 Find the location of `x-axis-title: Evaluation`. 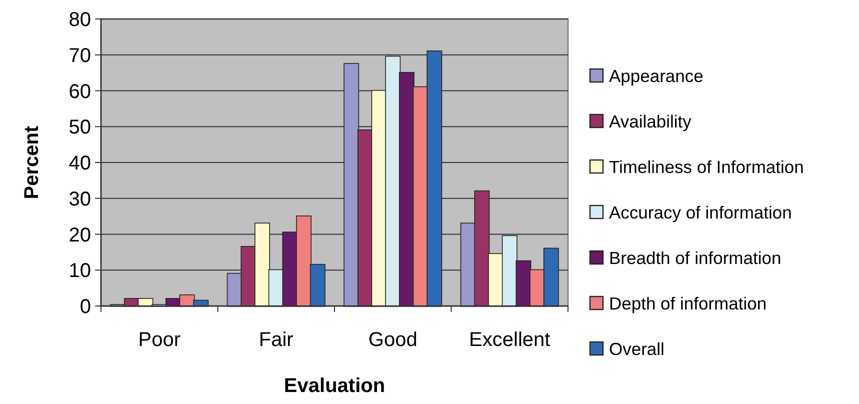

x-axis-title: Evaluation is located at coordinates (335, 386).